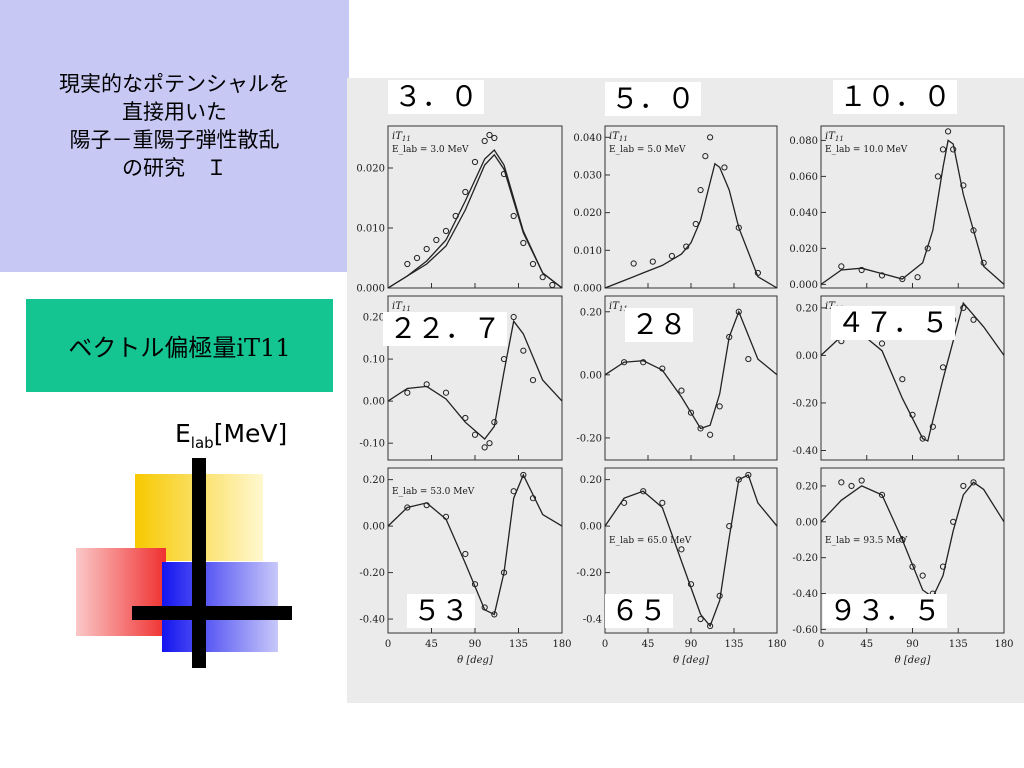  Describe the element at coordinates (370, 169) in the screenshot. I see `y-tick-label: 0.020` at that location.